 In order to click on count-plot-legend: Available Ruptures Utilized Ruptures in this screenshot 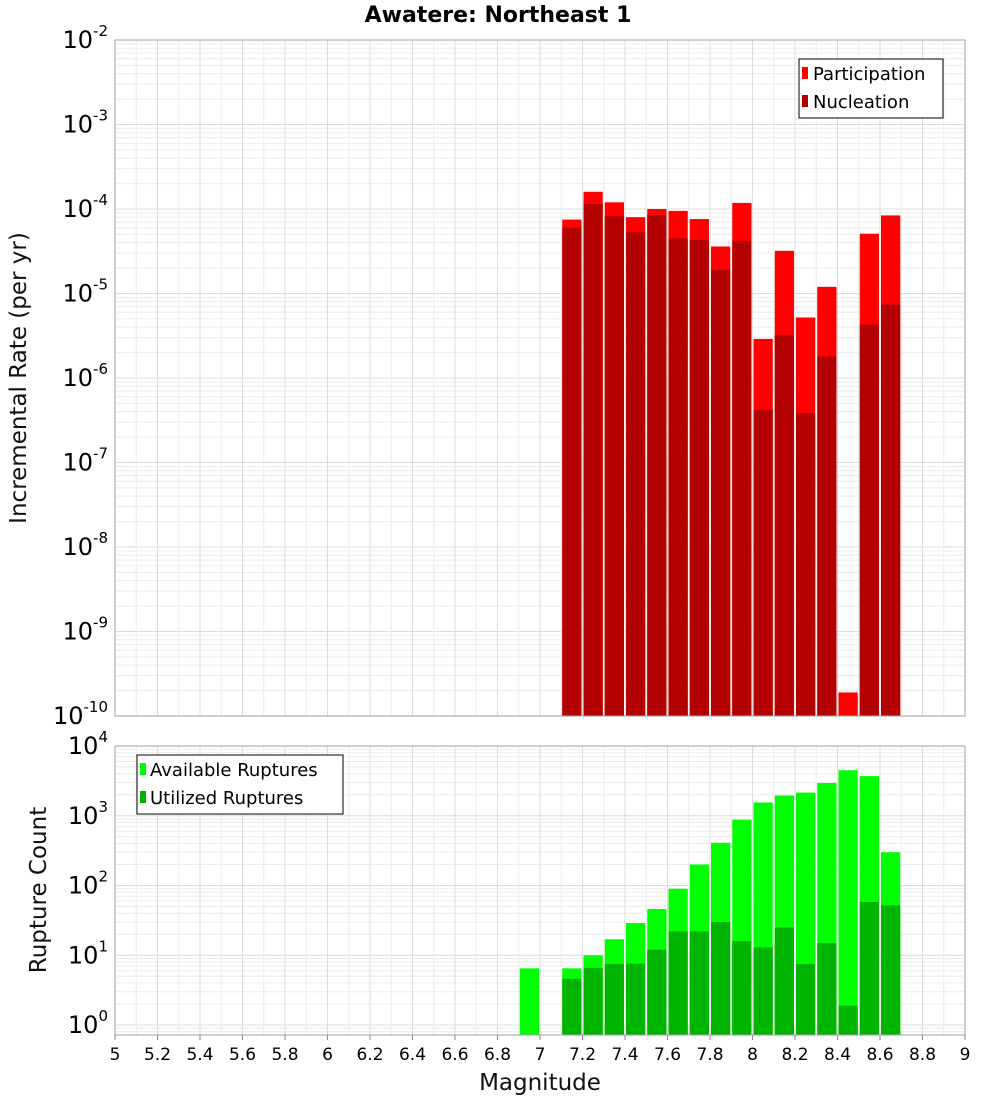, I will do `click(240, 784)`.